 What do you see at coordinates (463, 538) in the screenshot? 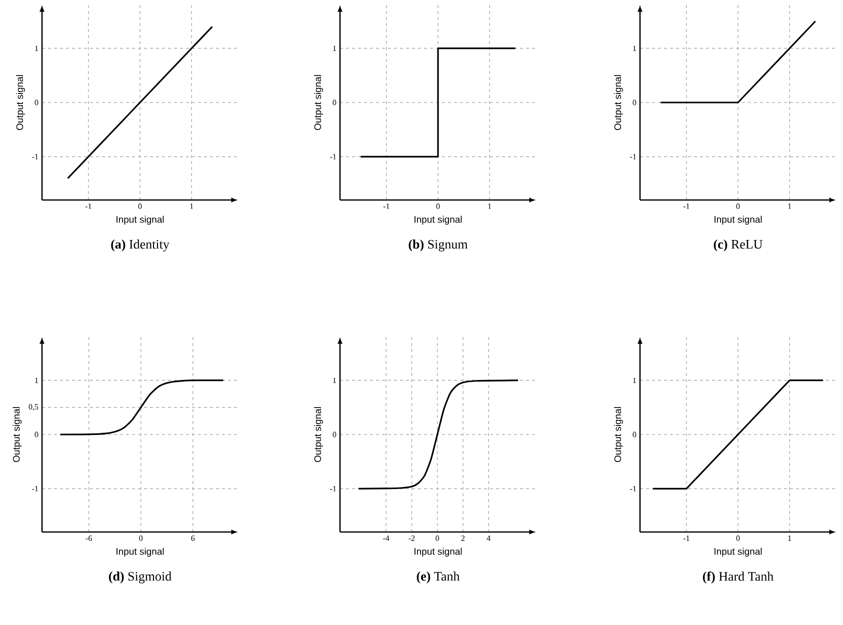
I see `x-tick-label: 2` at bounding box center [463, 538].